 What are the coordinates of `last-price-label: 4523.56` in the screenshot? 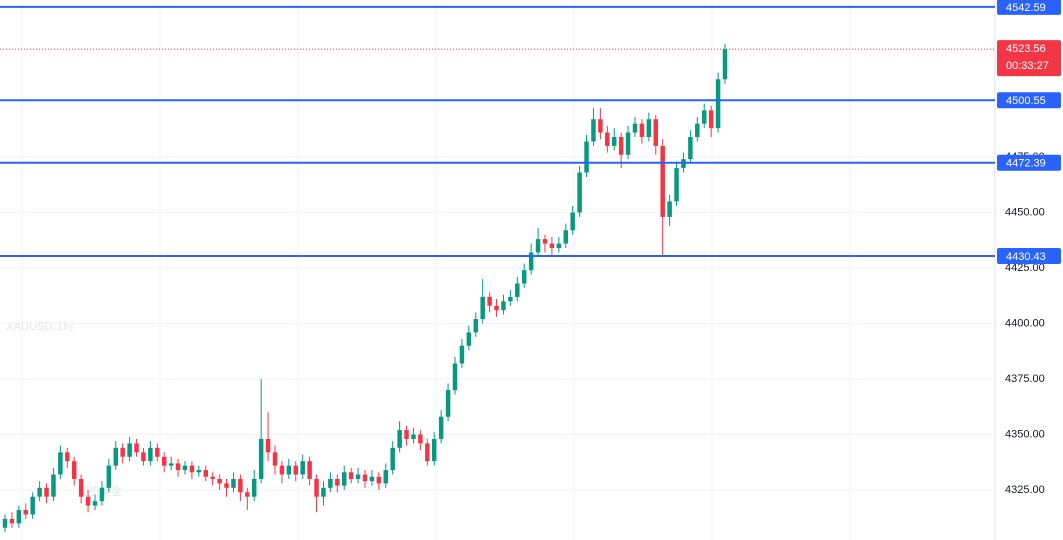 It's located at (1026, 49).